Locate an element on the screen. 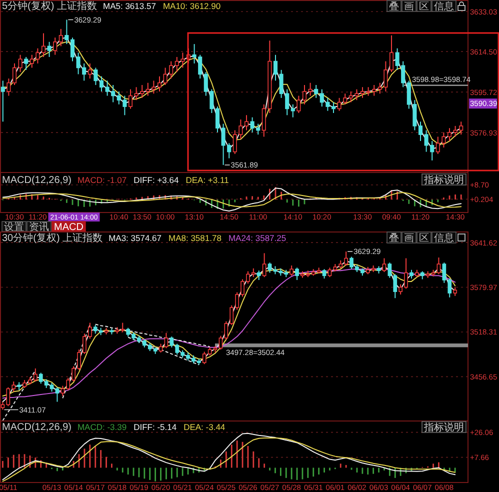  annotation: 设置 is located at coordinates (14, 227).